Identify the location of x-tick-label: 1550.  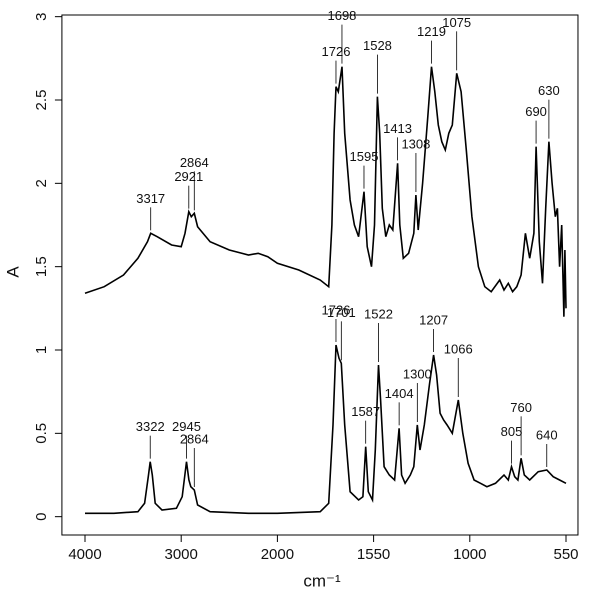
(373, 554).